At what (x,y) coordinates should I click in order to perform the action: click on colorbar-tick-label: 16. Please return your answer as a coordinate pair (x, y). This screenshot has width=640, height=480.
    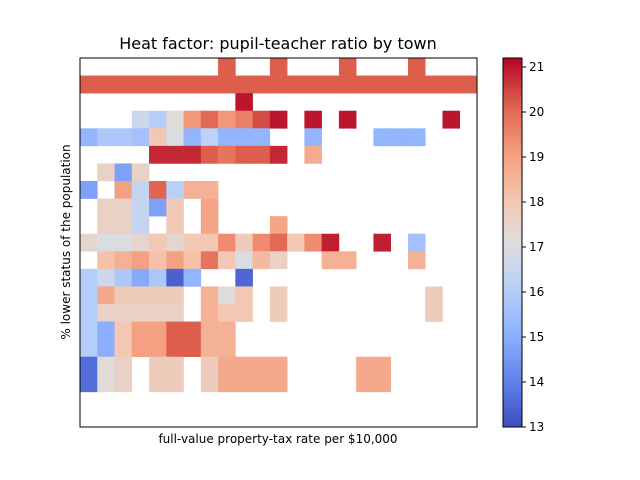
    Looking at the image, I should click on (536, 292).